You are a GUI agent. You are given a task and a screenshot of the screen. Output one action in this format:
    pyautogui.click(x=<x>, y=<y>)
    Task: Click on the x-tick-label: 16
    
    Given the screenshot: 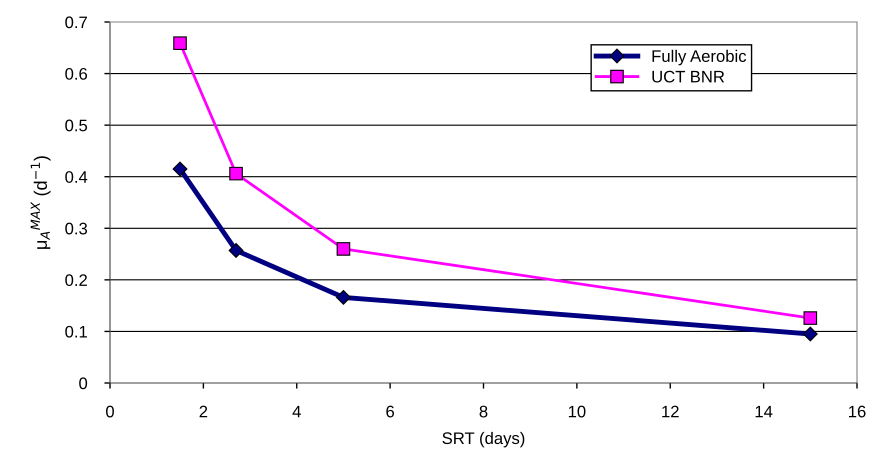 What is the action you would take?
    pyautogui.click(x=857, y=412)
    